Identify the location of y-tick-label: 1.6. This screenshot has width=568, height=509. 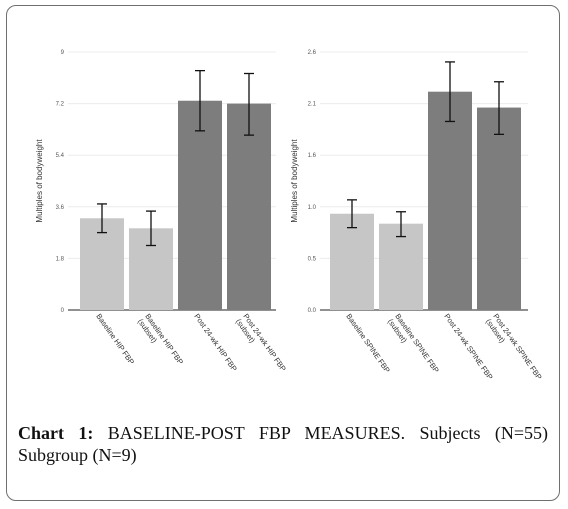
(312, 156).